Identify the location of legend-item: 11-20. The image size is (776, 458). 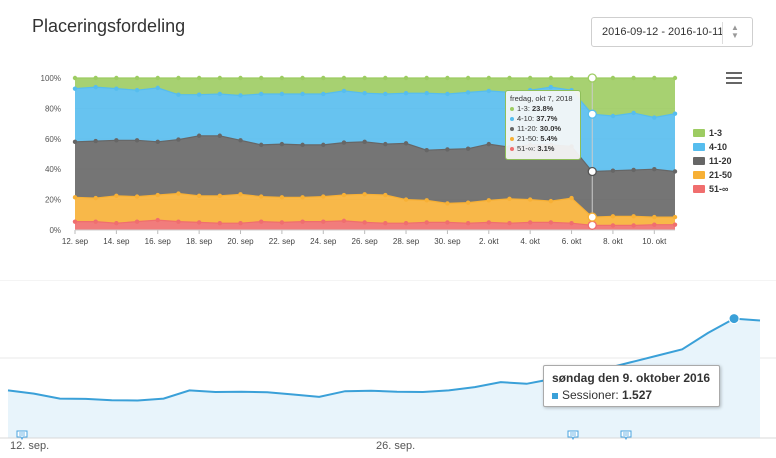
(712, 161).